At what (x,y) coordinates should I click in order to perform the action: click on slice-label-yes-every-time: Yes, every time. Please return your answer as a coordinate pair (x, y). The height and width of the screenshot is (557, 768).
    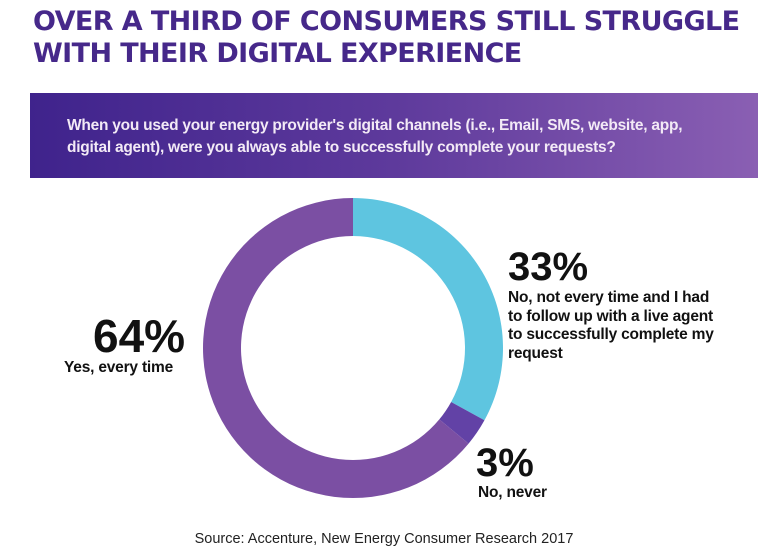
    Looking at the image, I should click on (119, 367).